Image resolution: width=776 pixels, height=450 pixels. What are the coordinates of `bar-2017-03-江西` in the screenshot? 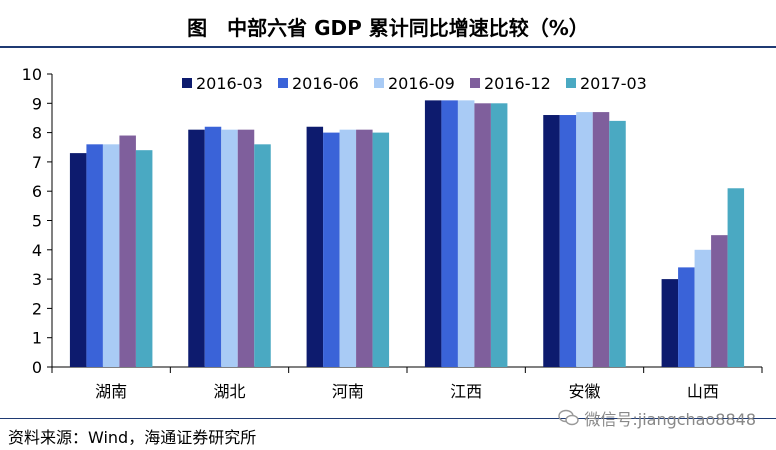 It's located at (499, 235).